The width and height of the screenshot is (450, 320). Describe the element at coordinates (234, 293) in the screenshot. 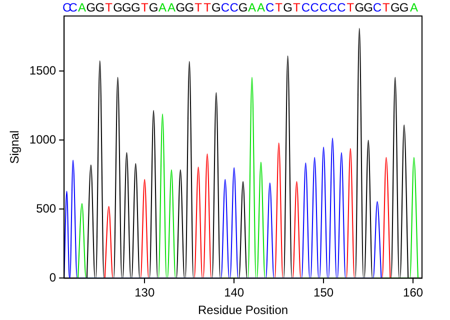

I see `x-tick-label: 140` at that location.